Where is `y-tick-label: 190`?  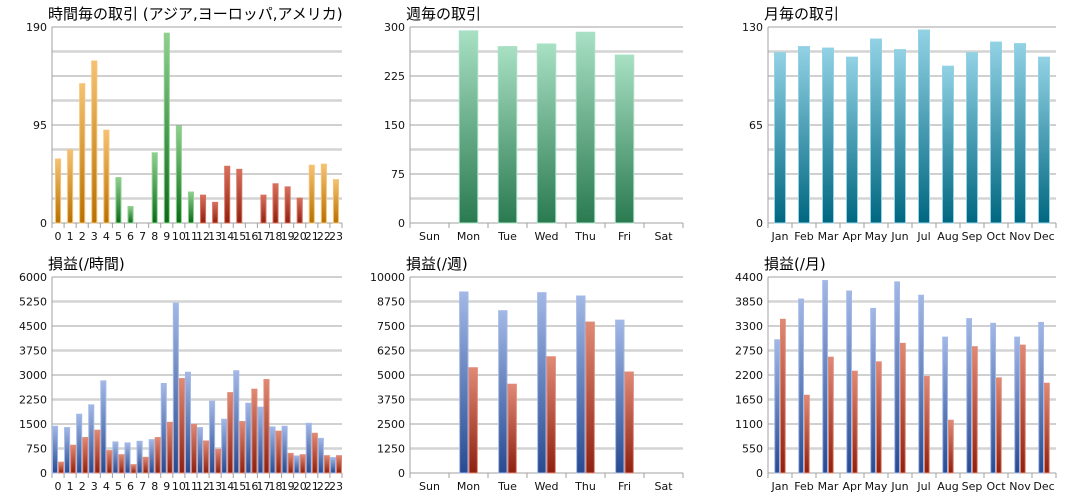
y-tick-label: 190 is located at coordinates (36, 27).